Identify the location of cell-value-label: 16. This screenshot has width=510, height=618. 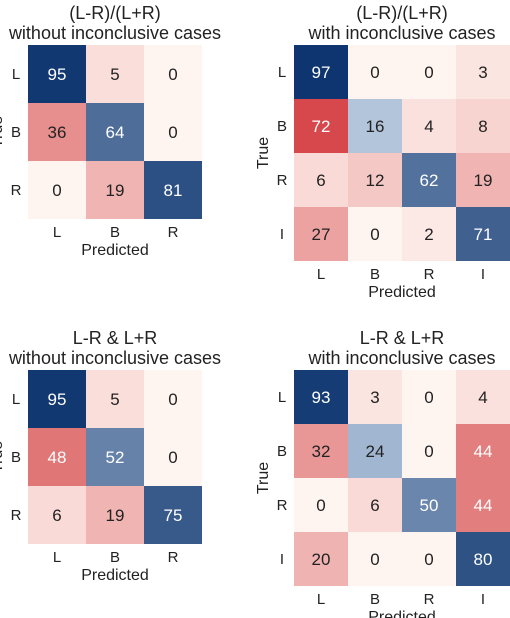
(375, 126).